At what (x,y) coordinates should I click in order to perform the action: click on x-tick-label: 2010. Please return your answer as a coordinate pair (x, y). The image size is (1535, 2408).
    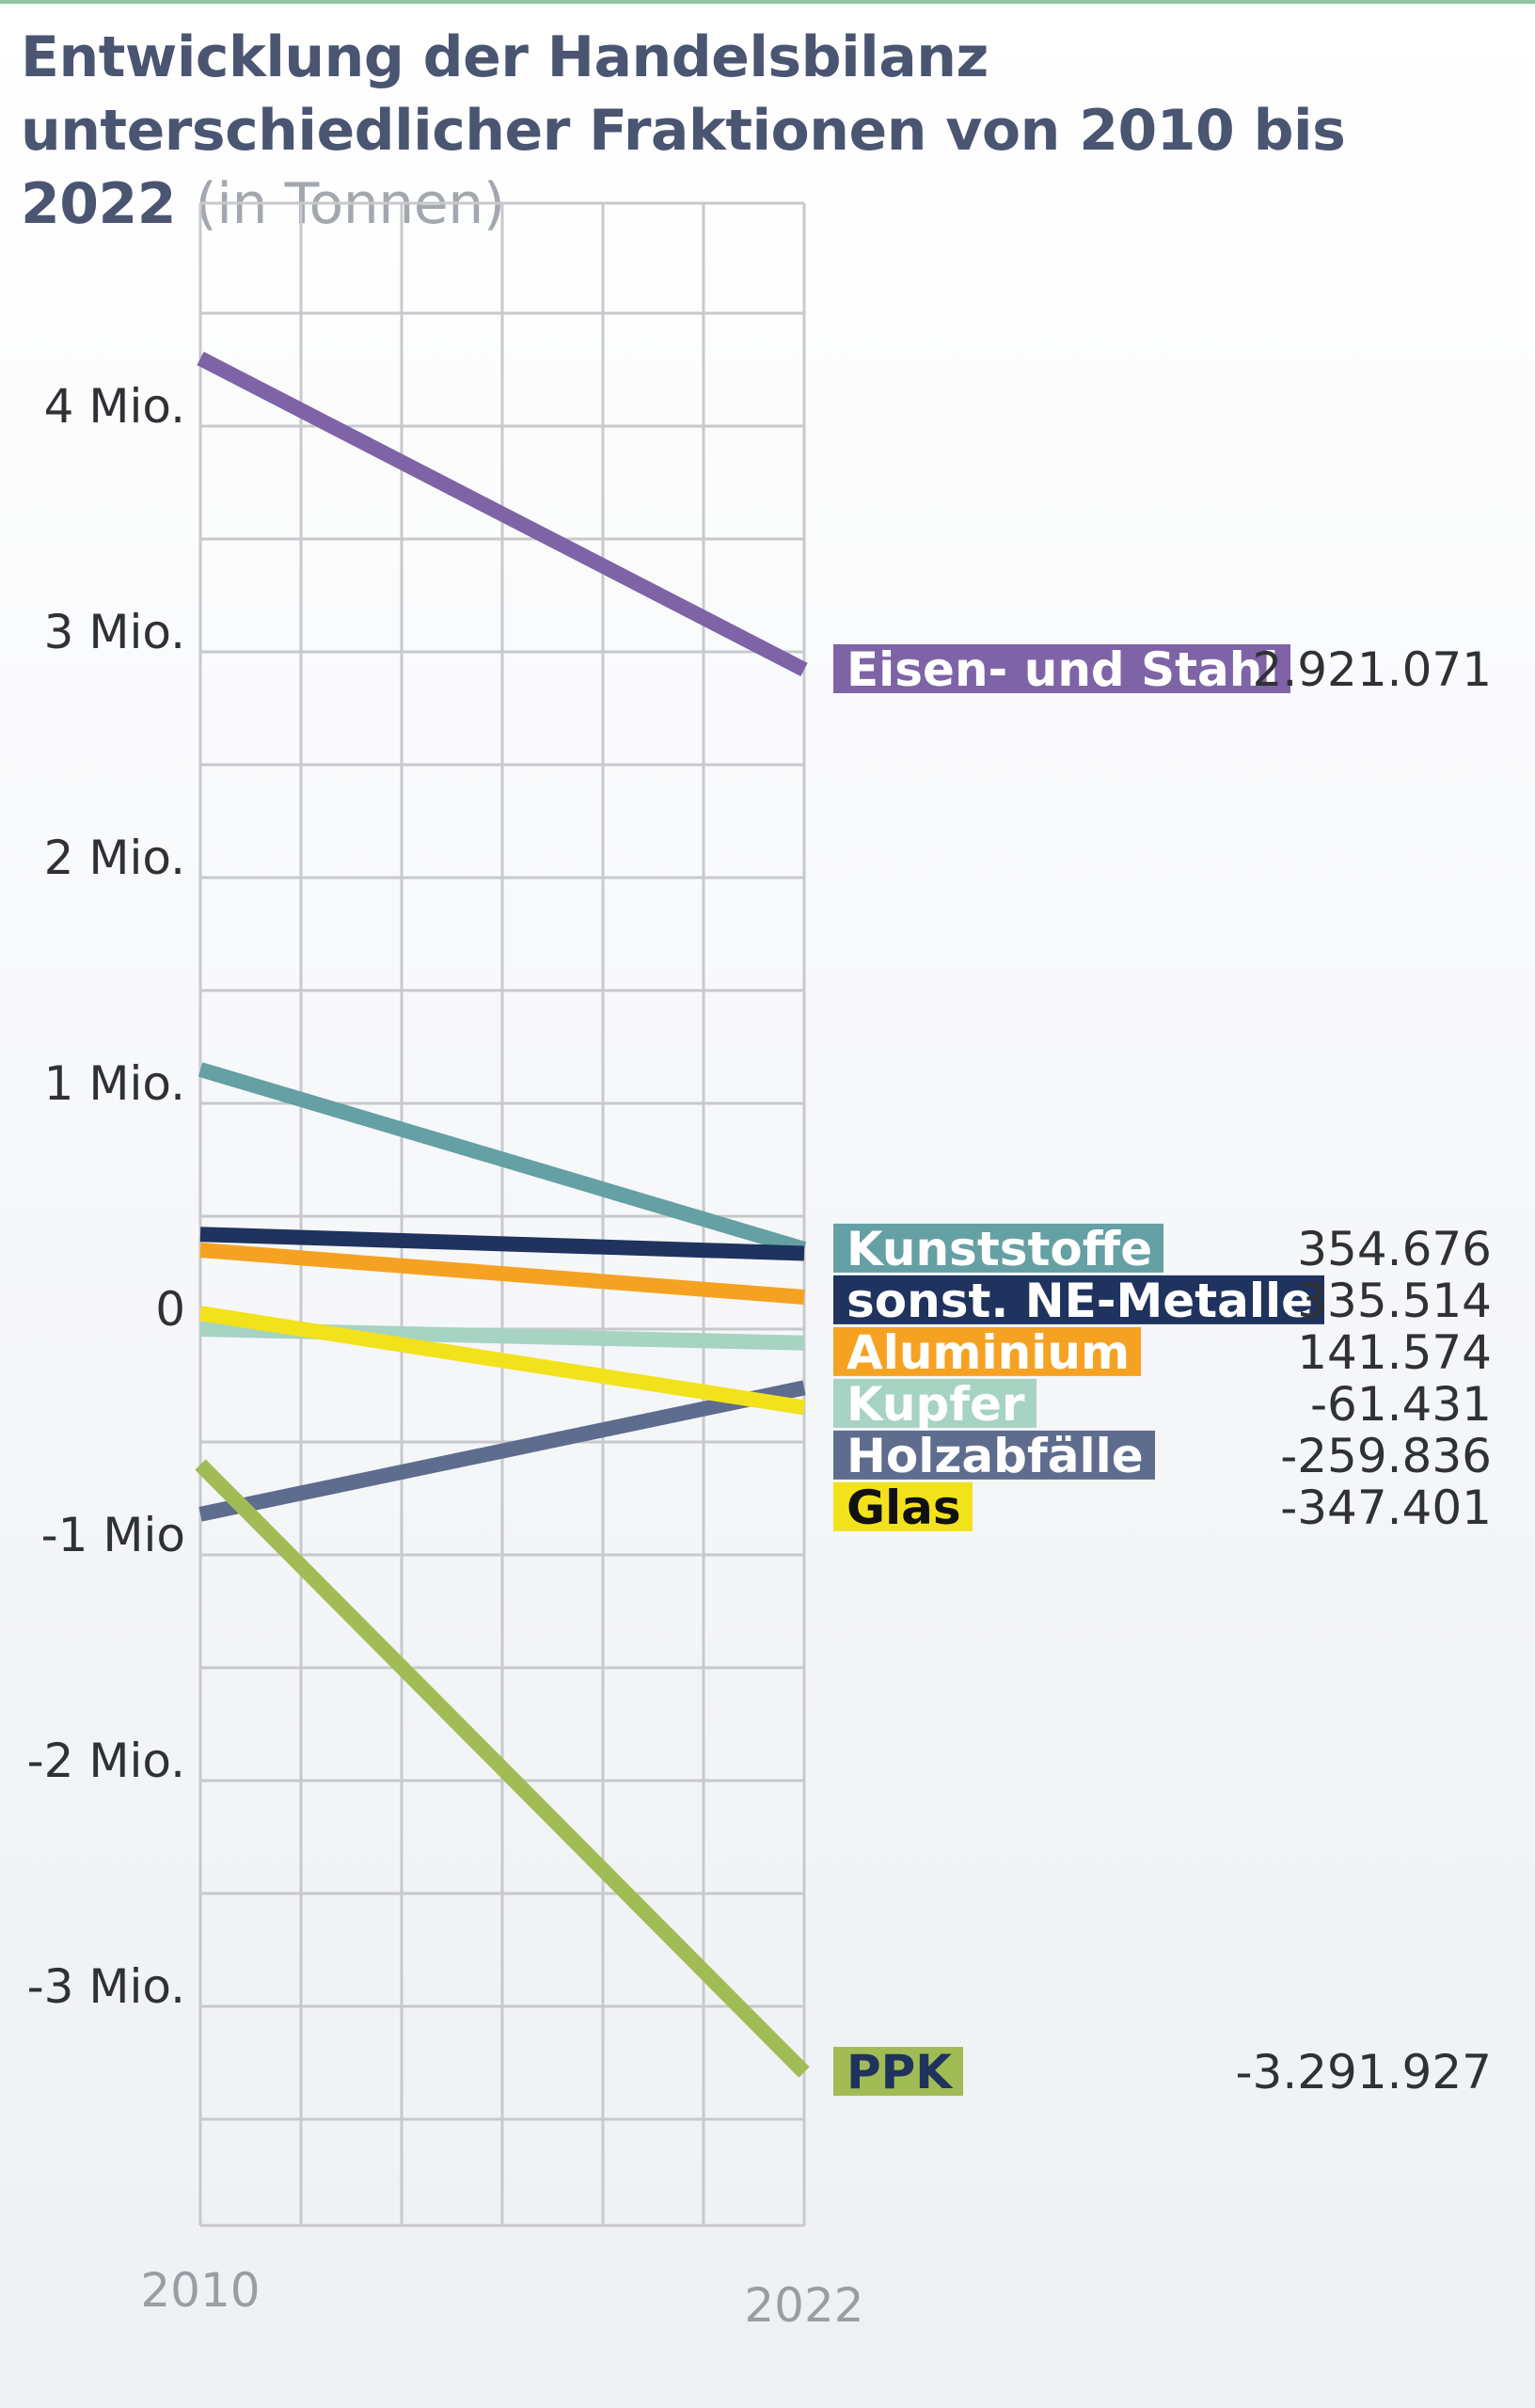
    Looking at the image, I should click on (200, 2291).